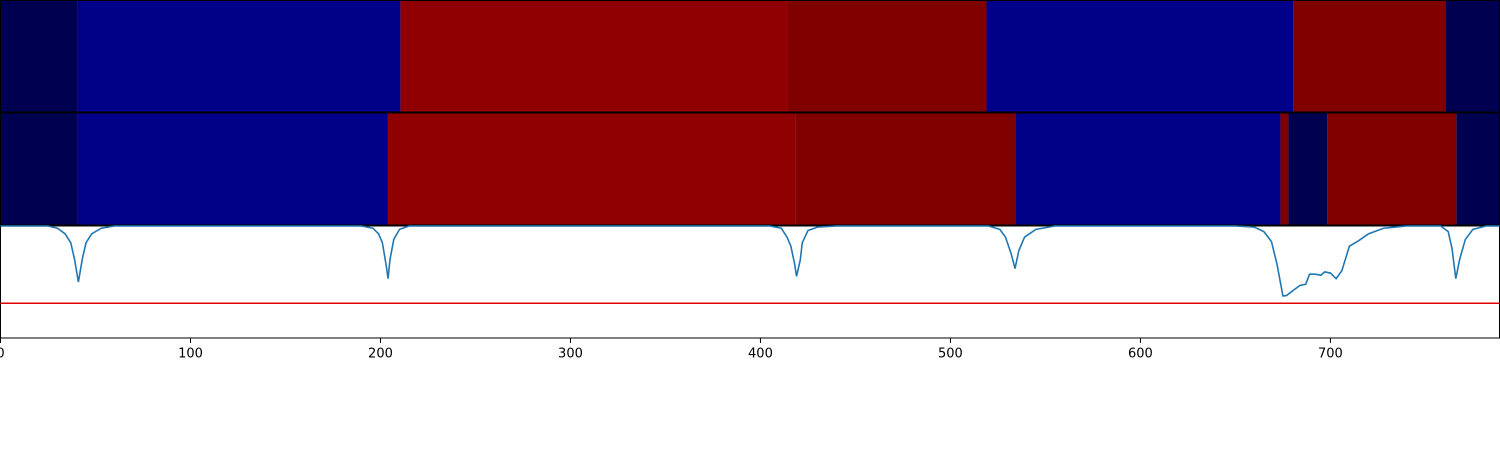 The image size is (1500, 450). Describe the element at coordinates (570, 354) in the screenshot. I see `x-tick-label: 300` at that location.